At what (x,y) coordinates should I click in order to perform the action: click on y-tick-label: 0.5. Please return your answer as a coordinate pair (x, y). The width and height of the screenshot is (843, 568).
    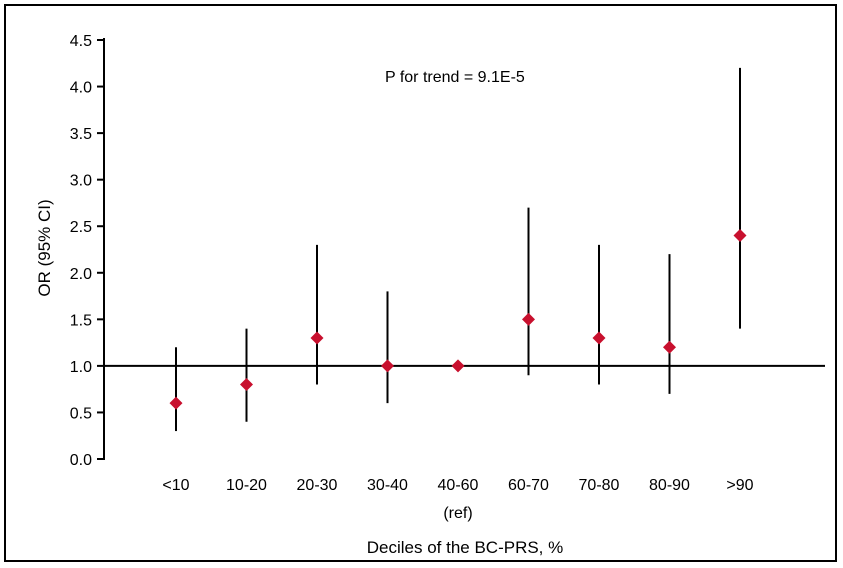
    Looking at the image, I should click on (81, 413).